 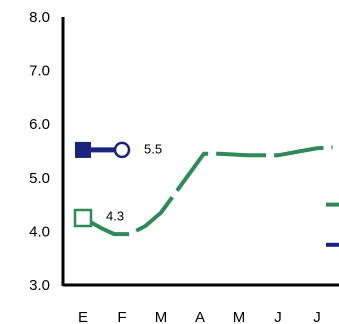 I want to click on y-tick-label: 3.0, so click(x=39, y=285).